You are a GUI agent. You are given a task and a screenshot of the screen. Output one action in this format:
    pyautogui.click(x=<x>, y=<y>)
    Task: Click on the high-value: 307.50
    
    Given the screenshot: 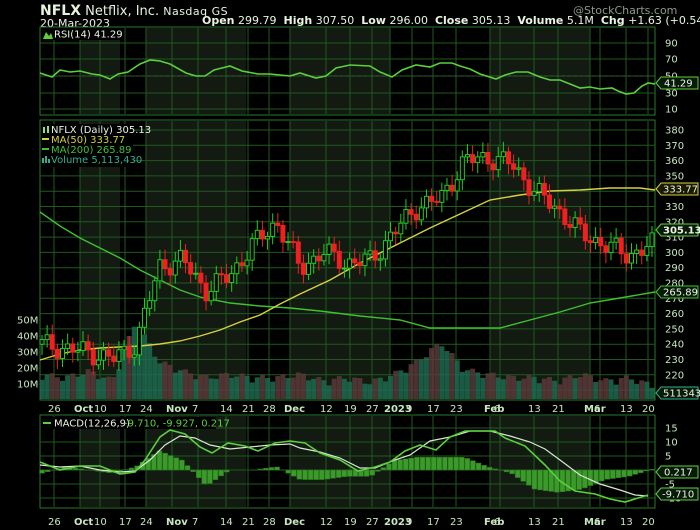 What is the action you would take?
    pyautogui.click(x=335, y=20)
    